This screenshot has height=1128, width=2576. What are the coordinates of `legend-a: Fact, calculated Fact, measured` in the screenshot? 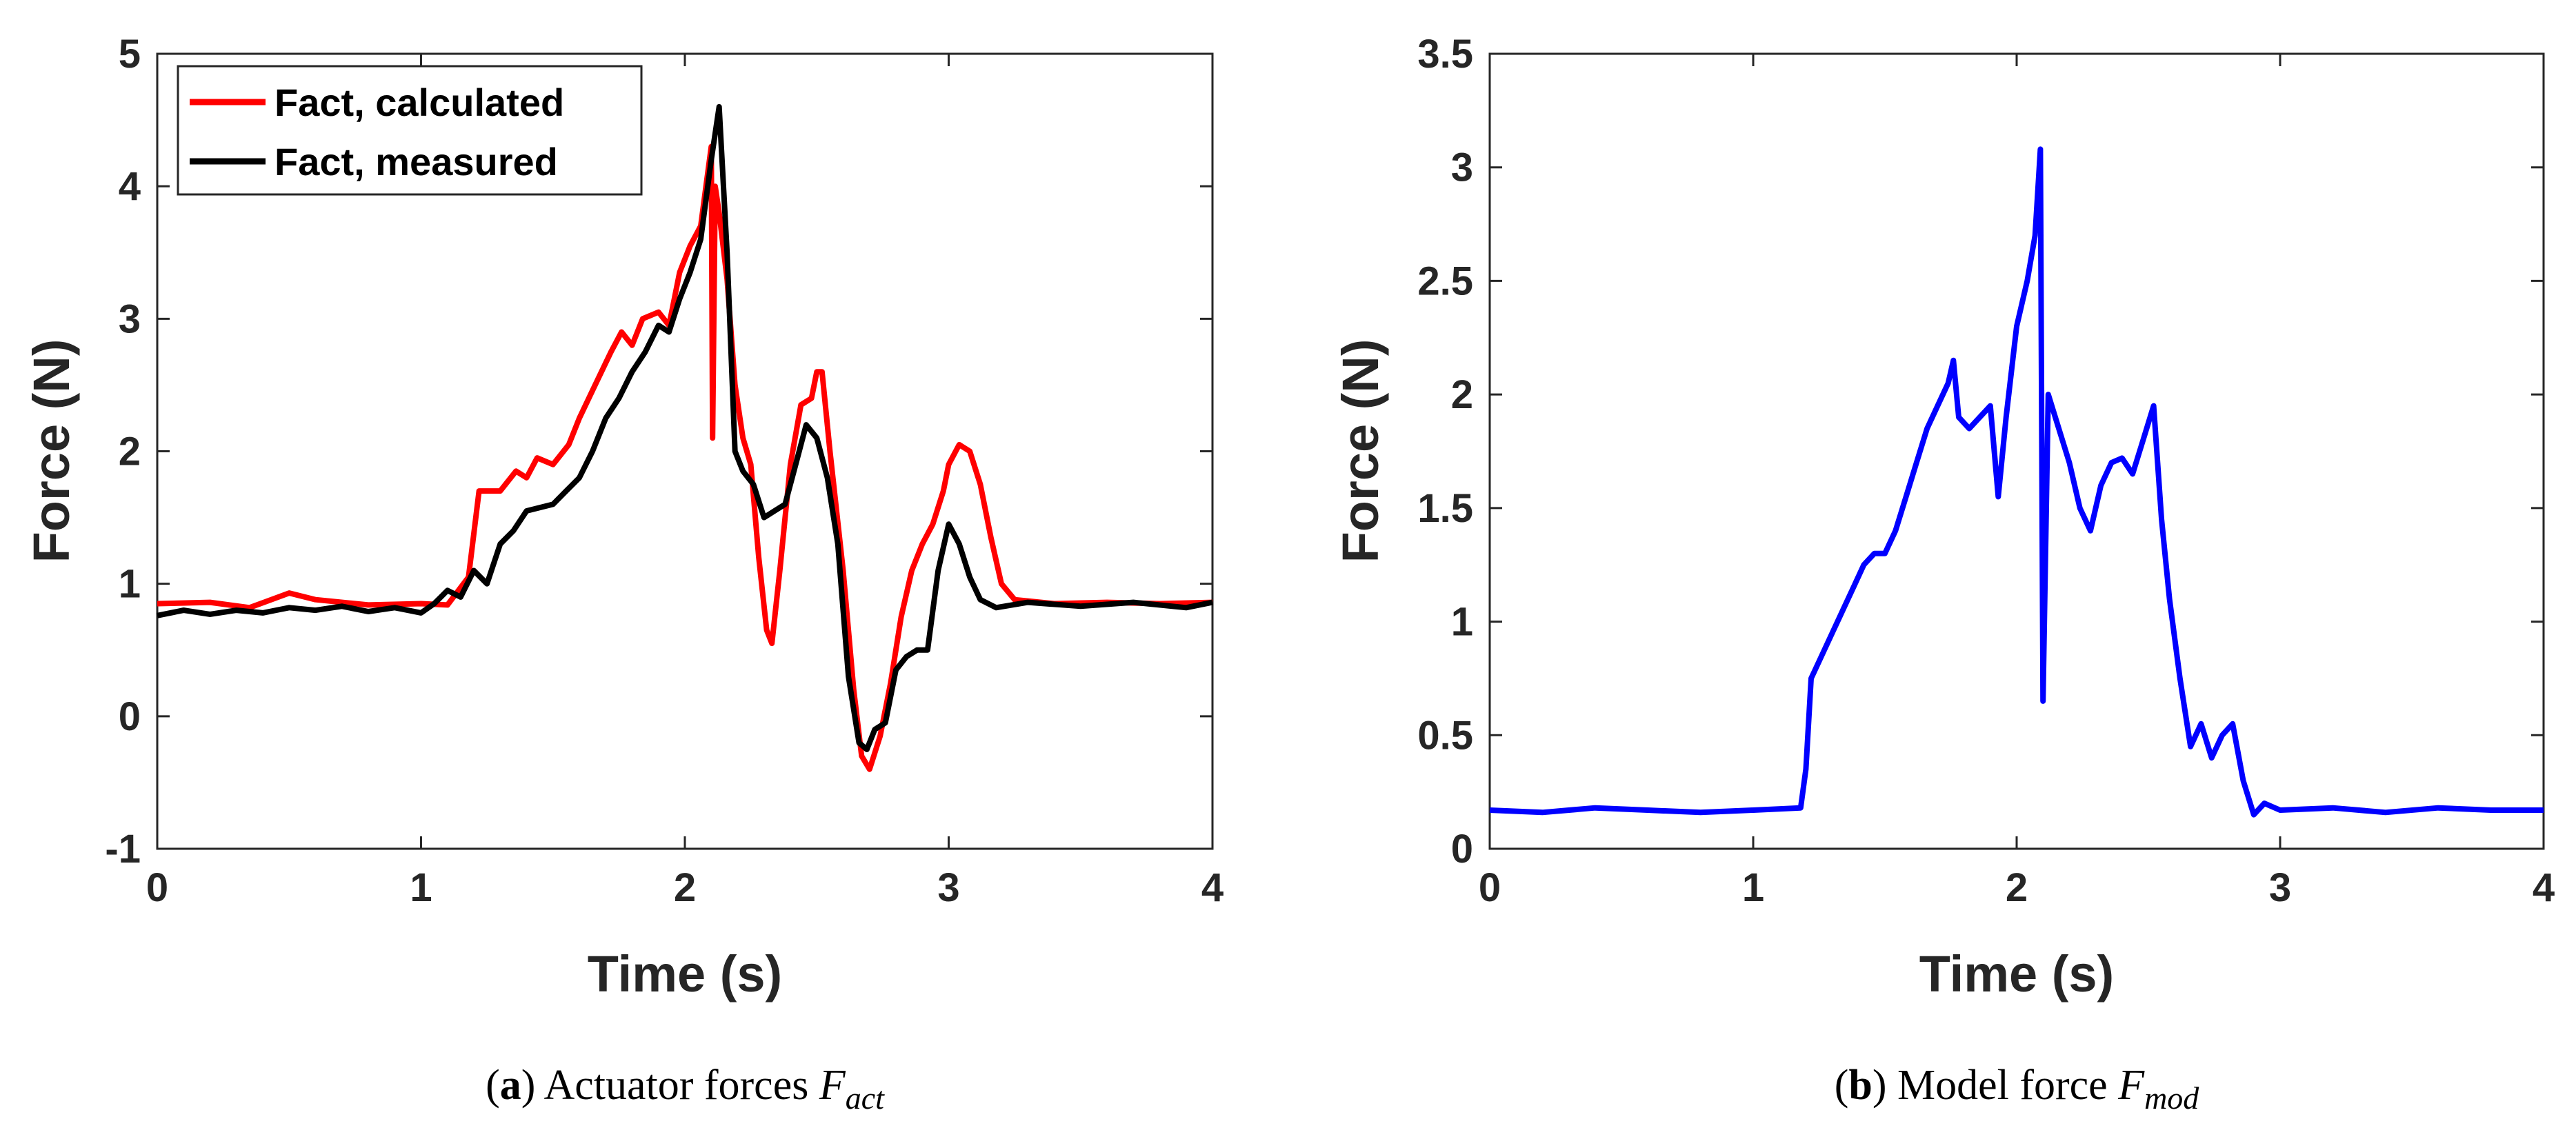 It's located at (410, 130).